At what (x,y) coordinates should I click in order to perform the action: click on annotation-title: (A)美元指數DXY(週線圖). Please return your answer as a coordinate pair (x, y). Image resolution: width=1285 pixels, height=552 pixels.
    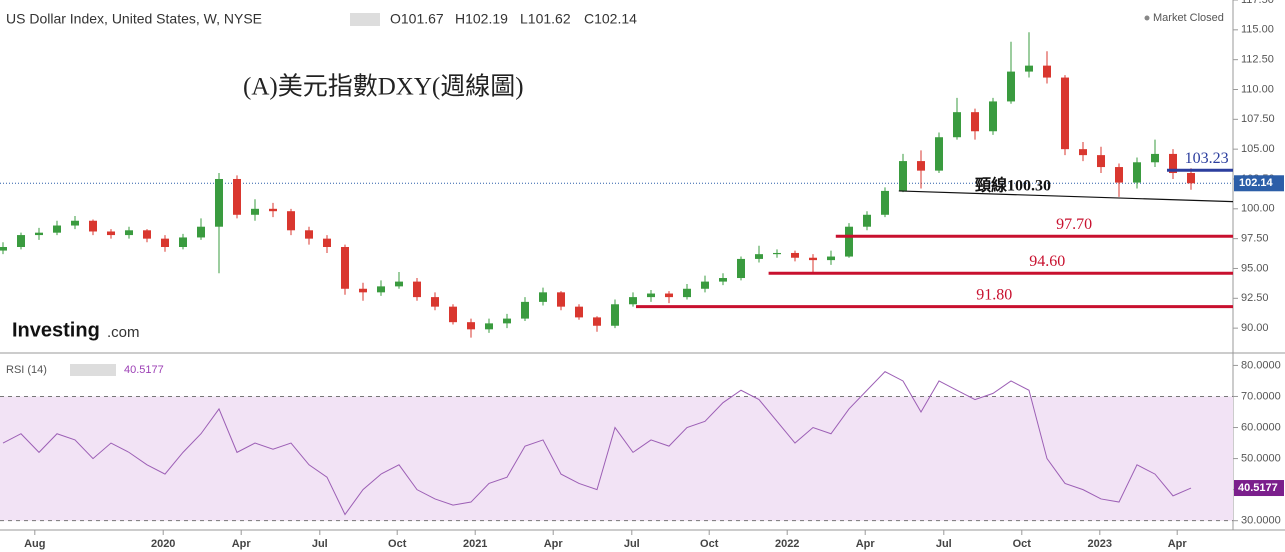
    Looking at the image, I should click on (383, 87).